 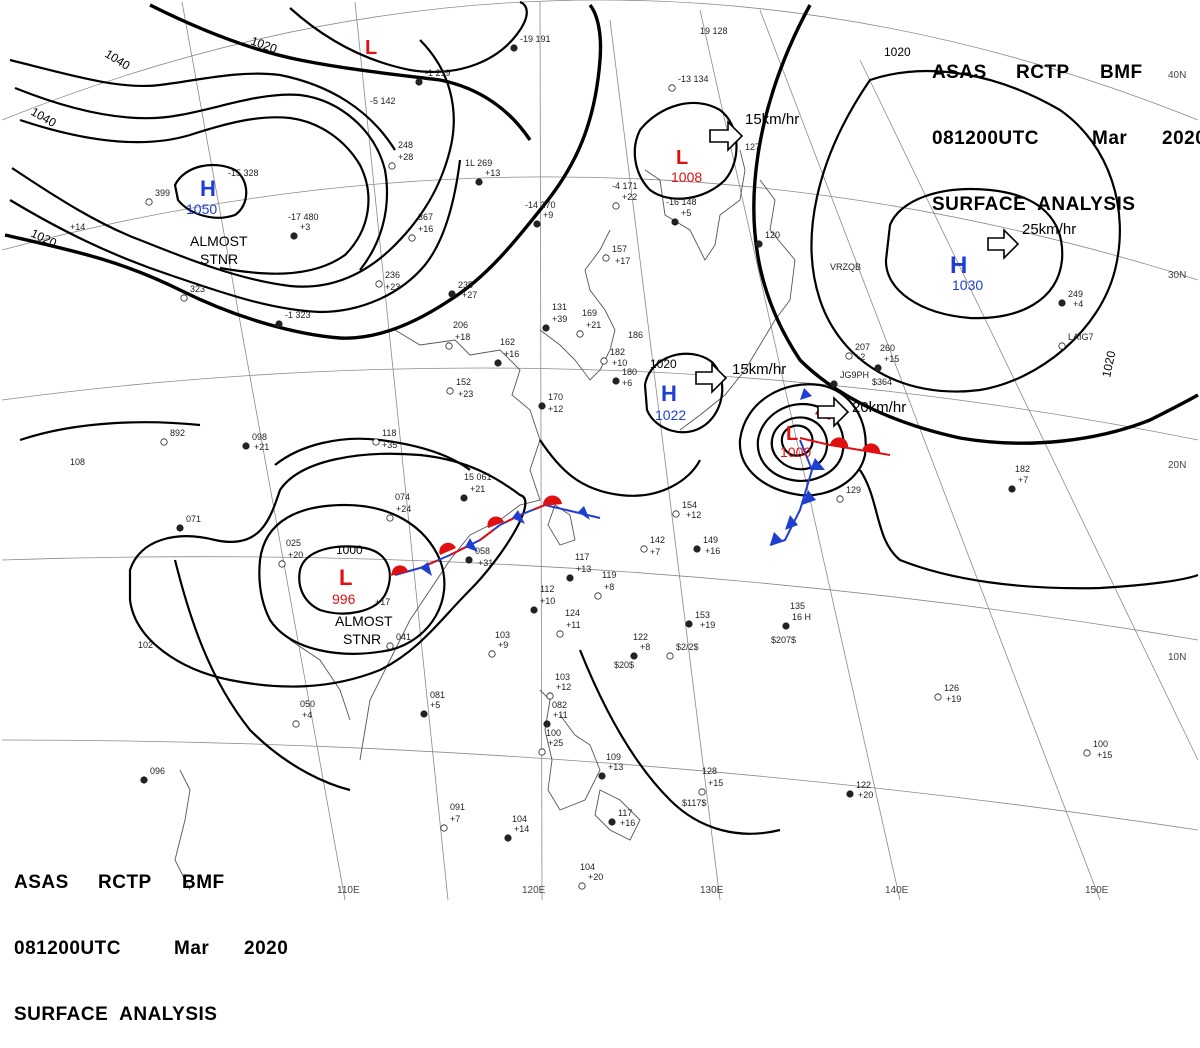 I want to click on station-value: +20, so click(x=865, y=795).